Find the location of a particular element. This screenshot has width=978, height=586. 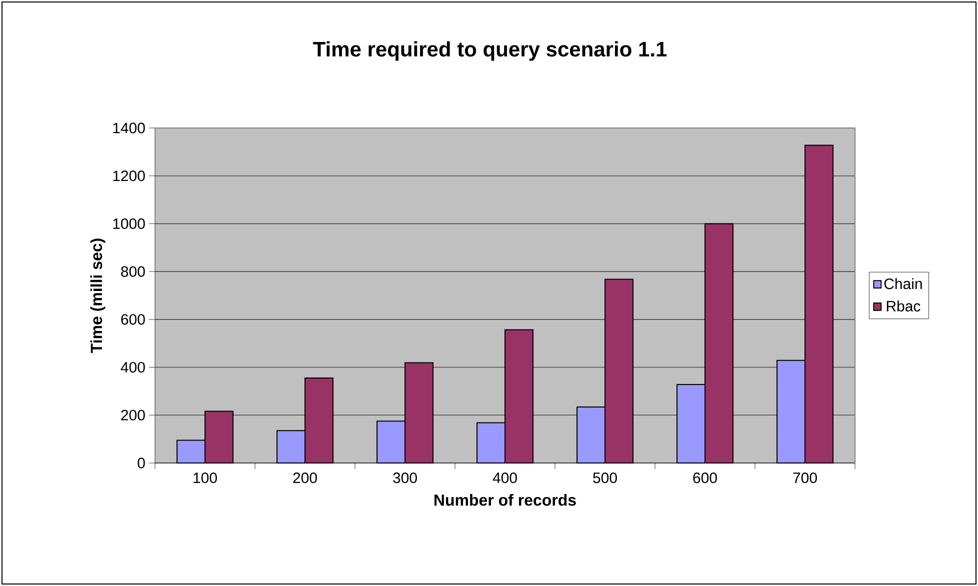

x-tick-label: 500 is located at coordinates (605, 478).